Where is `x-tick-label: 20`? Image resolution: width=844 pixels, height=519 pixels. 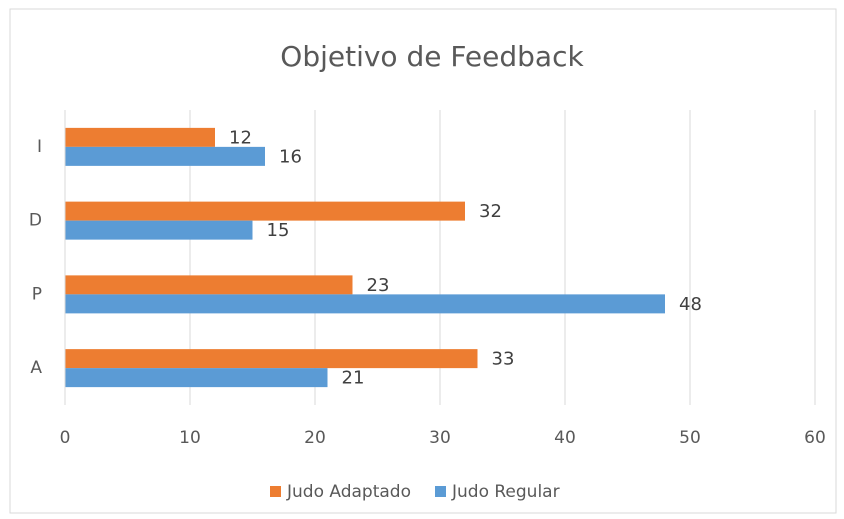 x-tick-label: 20 is located at coordinates (315, 438).